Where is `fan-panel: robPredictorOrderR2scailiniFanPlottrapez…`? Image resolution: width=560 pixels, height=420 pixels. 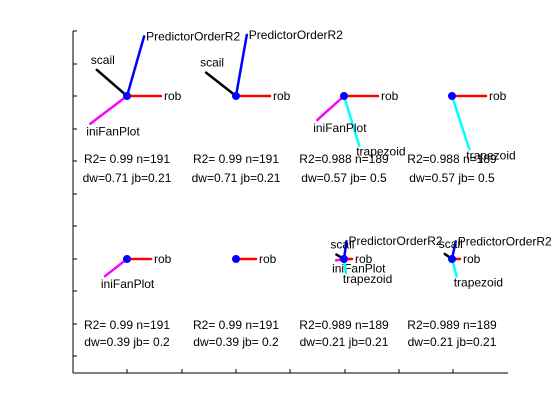 fan-panel: robPredictorOrderR2scailiniFanPlottrapez… is located at coordinates (371, 291).